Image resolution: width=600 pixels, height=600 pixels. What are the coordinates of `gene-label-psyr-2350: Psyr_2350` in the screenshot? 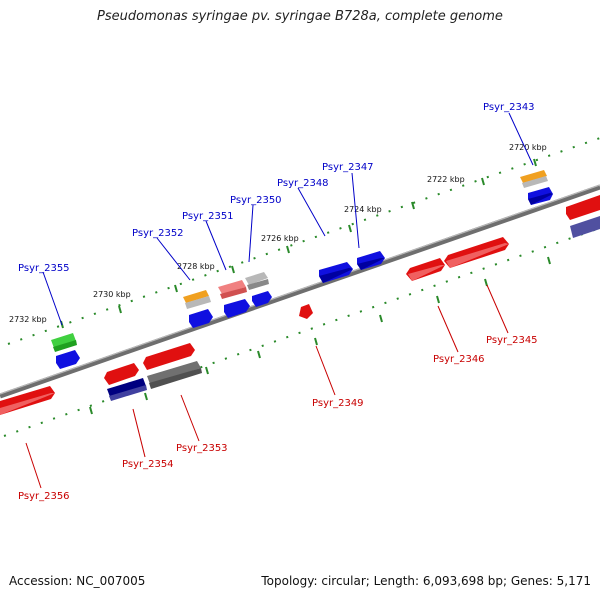 It's located at (256, 200).